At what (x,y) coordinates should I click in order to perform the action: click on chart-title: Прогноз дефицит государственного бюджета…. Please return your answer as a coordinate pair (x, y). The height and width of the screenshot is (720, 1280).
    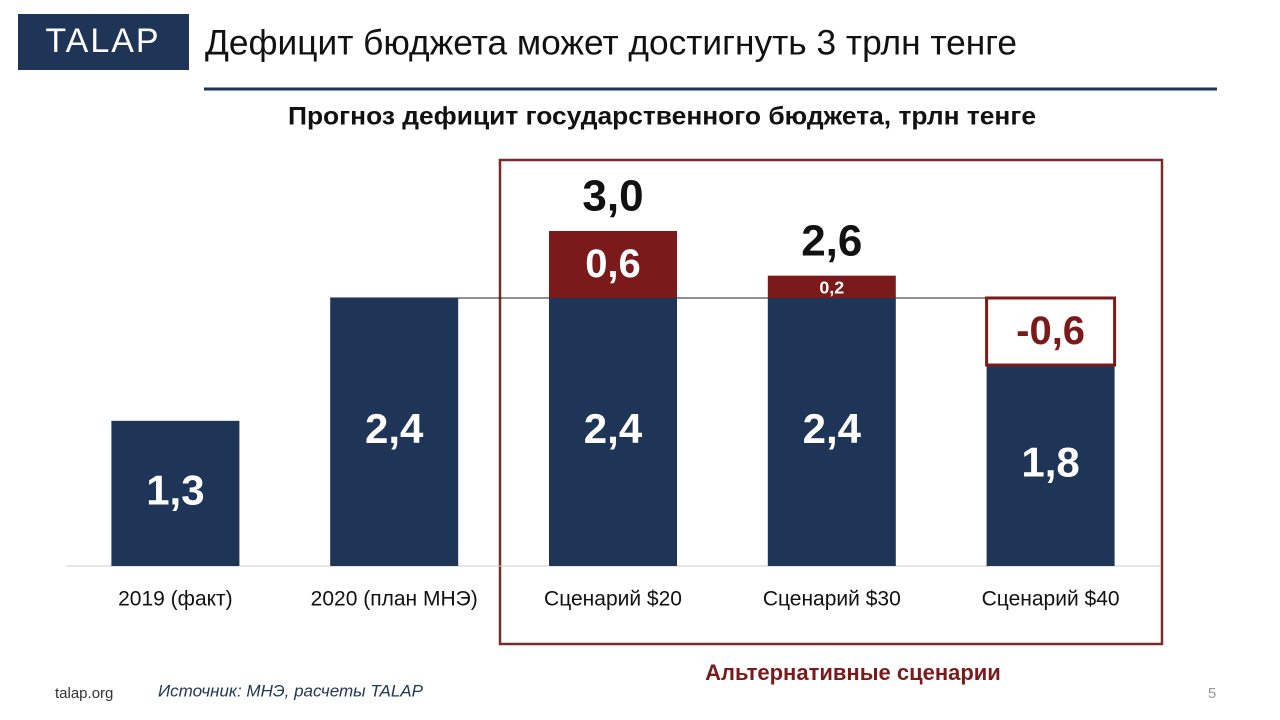
    Looking at the image, I should click on (662, 117).